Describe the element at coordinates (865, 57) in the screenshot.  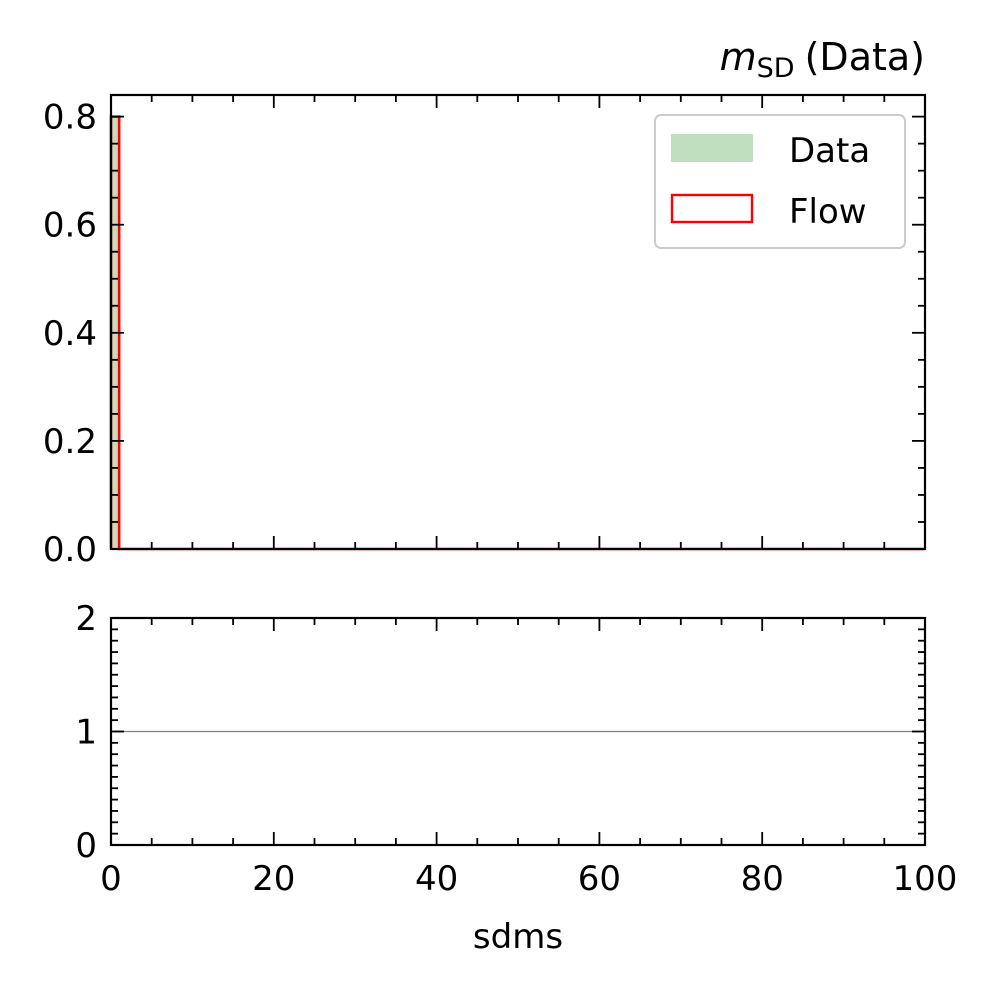
I see `title-suffix: (Data)` at that location.